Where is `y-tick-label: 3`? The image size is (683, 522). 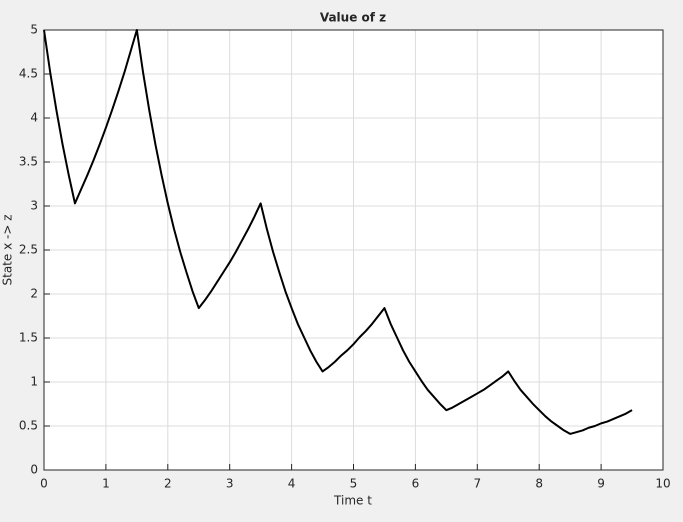 y-tick-label: 3 is located at coordinates (34, 206).